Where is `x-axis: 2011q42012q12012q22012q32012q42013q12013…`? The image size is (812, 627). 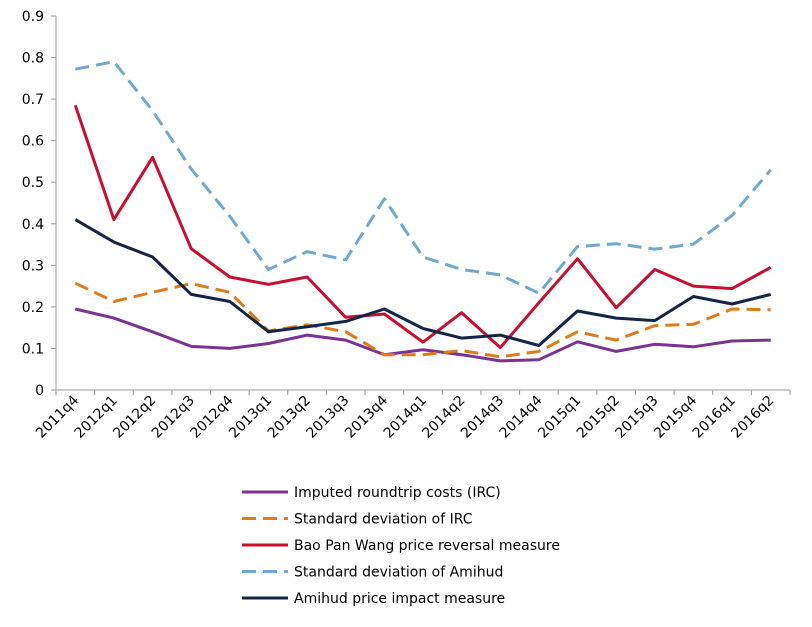 x-axis: 2011q42012q12012q22012q32012q42013q12013… is located at coordinates (412, 415).